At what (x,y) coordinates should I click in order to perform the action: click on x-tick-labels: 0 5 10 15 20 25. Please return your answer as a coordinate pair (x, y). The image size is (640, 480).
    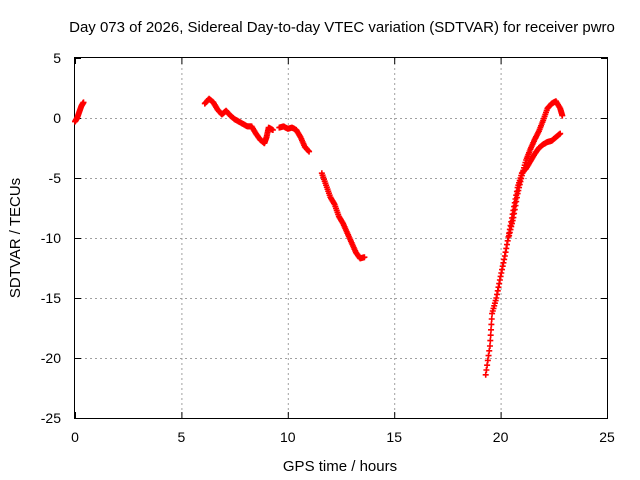
    Looking at the image, I should click on (343, 437).